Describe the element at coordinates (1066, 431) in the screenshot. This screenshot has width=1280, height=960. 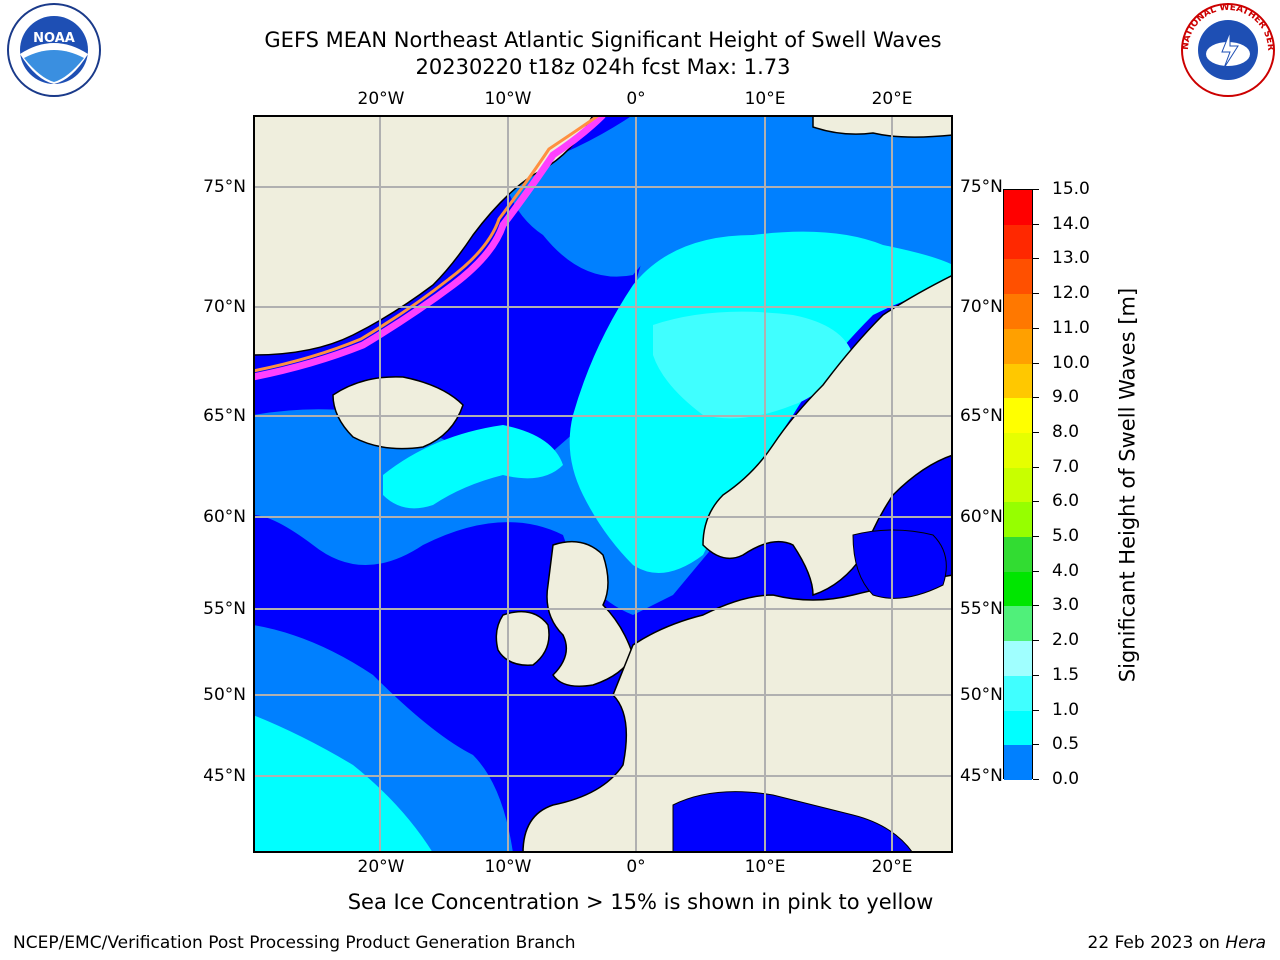
I see `colorbar-tick-label: 8.0` at that location.